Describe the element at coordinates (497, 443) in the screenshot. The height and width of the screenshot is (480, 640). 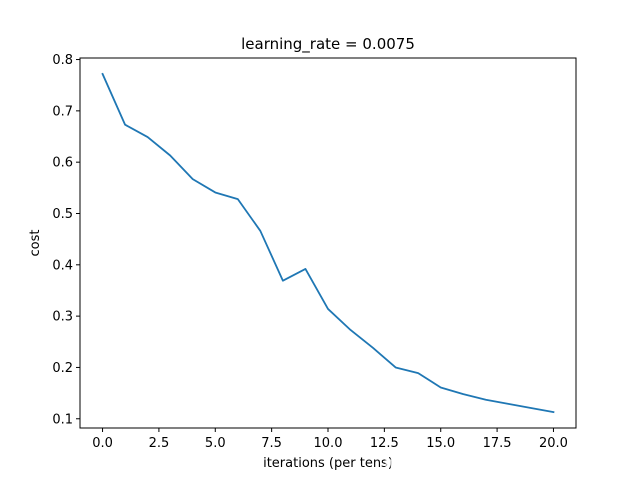
I see `x-tick-label: 17.5` at that location.